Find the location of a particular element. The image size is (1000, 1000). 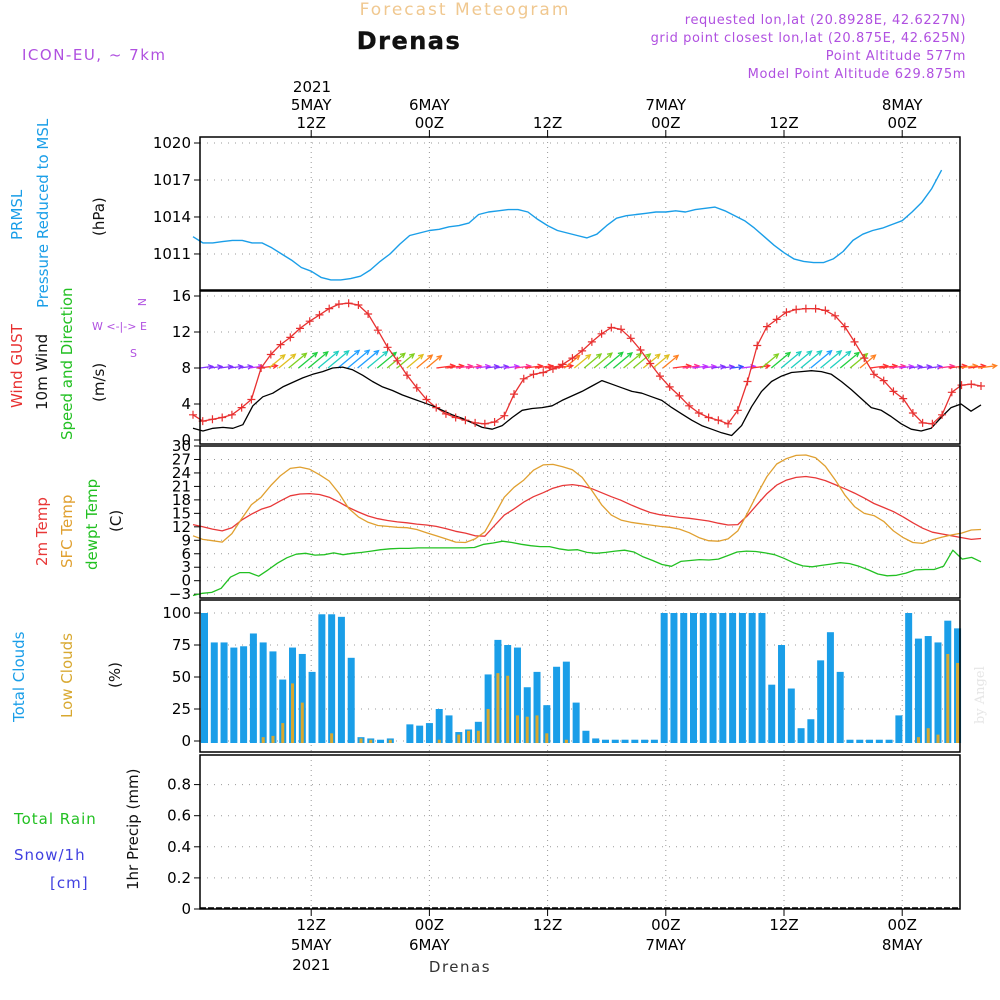

label-2m-temp: 2m Temp is located at coordinates (42, 531).